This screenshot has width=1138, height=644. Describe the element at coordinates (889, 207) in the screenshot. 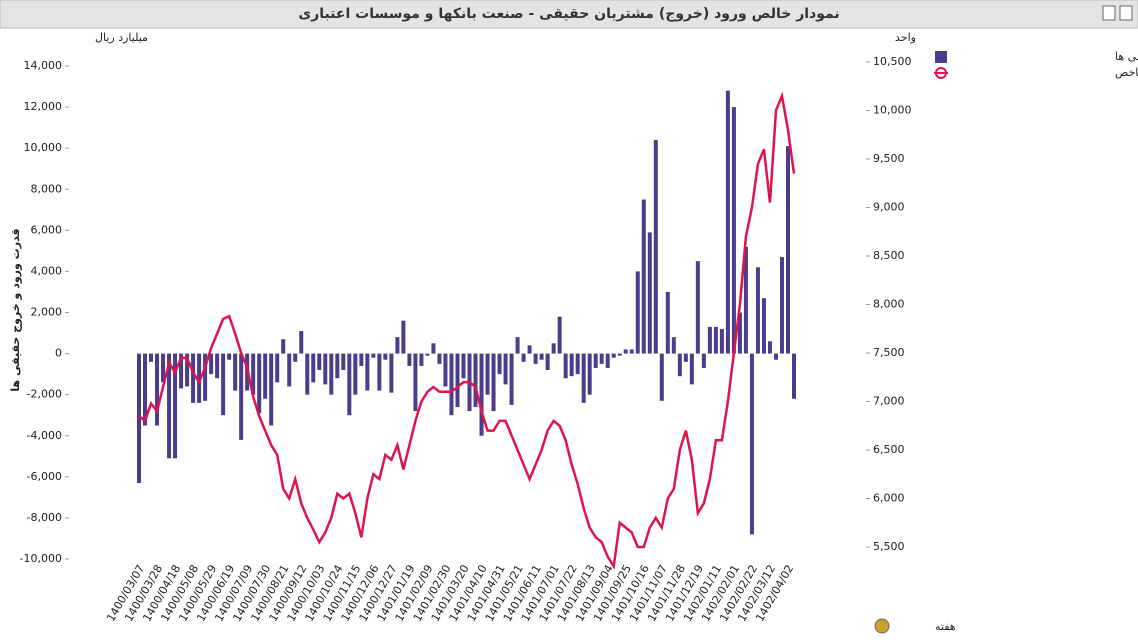

I see `y2-tick-label: 9,000` at that location.